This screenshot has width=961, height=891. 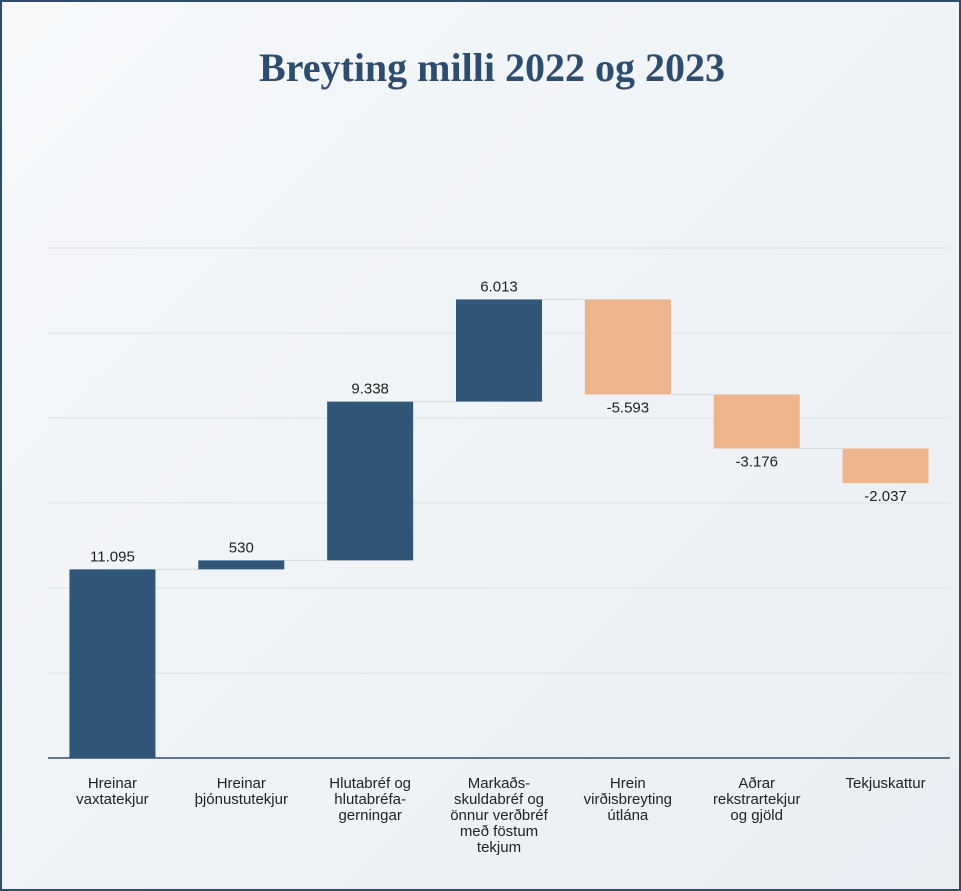 I want to click on x-tick-label: Hrein virðisbreyting útlána, so click(x=628, y=799).